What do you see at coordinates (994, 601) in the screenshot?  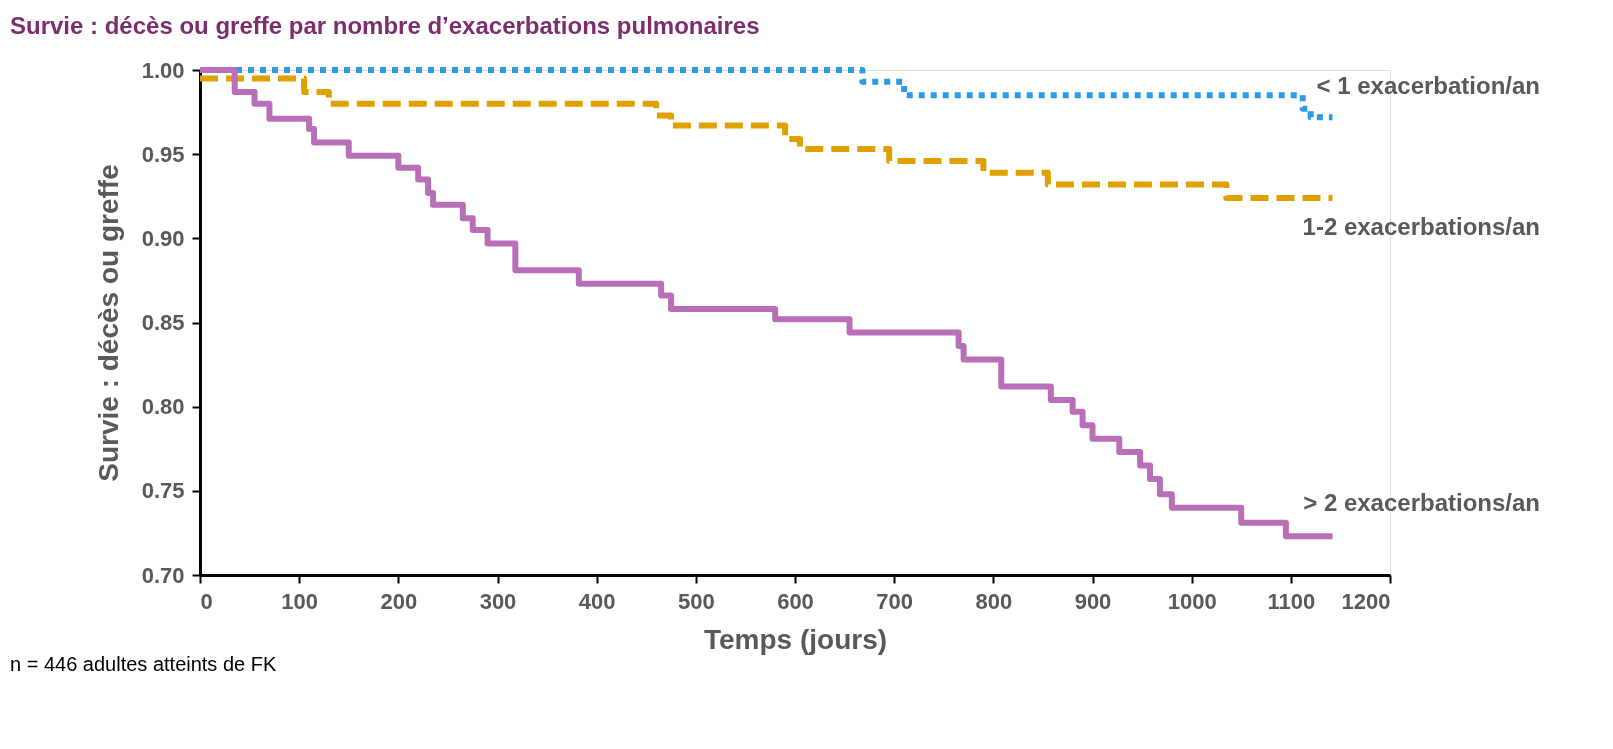 I see `x-tick-label: 800` at bounding box center [994, 601].